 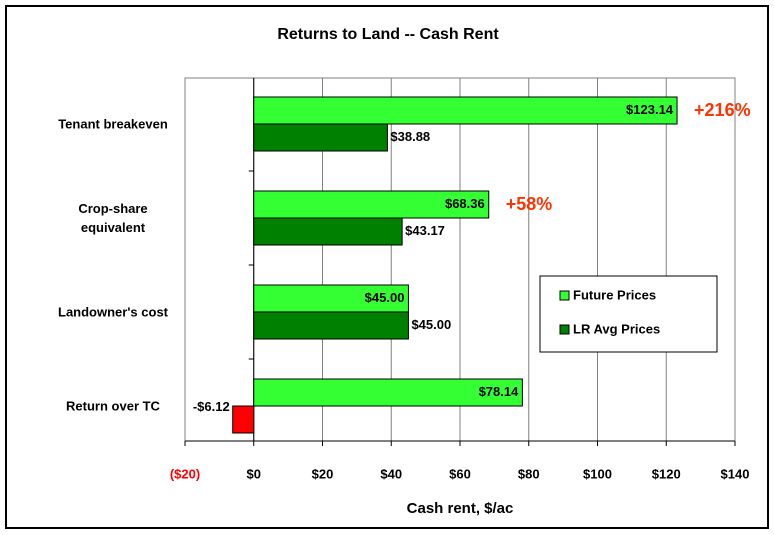 I want to click on y-tick-label: Return over TC, so click(x=113, y=406).